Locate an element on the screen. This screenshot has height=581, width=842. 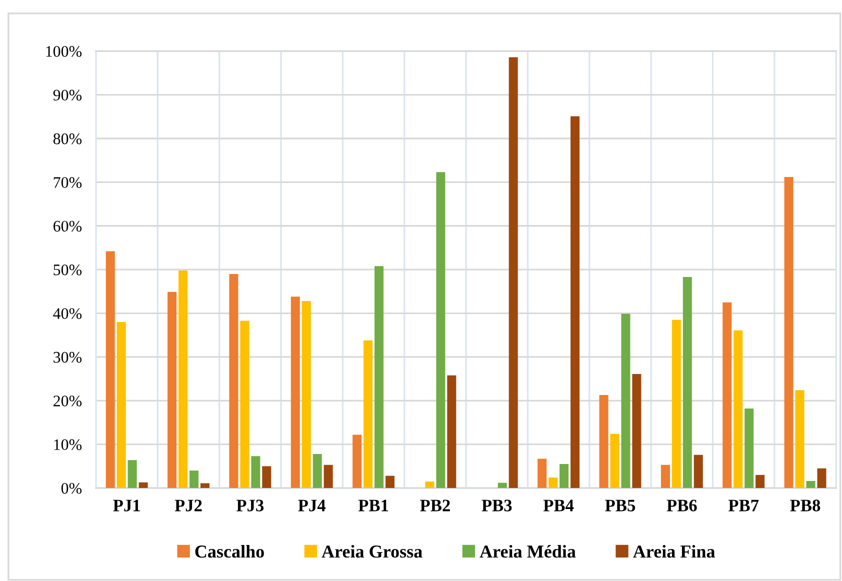
x-tick-label: PB3 is located at coordinates (497, 506).